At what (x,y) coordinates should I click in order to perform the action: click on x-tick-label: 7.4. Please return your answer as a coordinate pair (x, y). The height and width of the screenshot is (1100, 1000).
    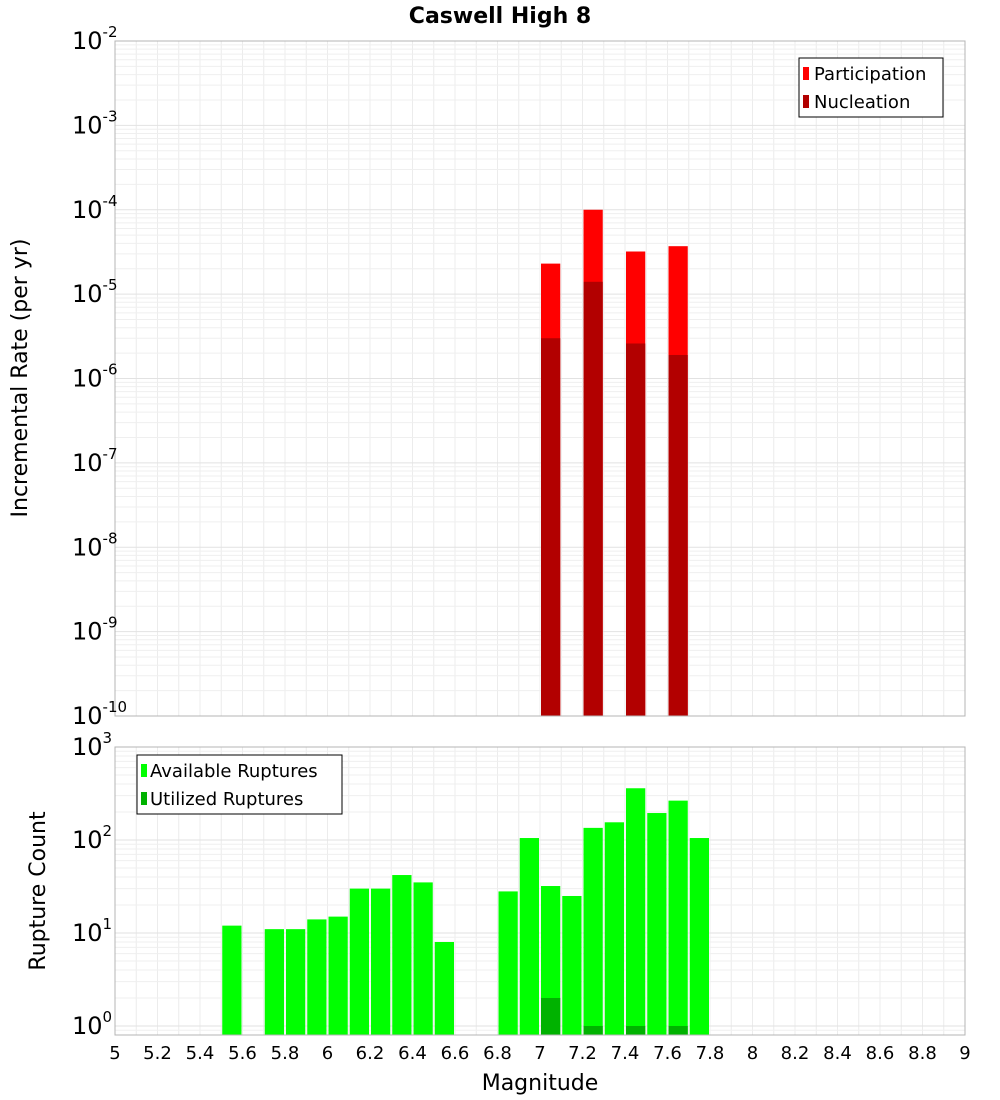
    Looking at the image, I should click on (625, 1053).